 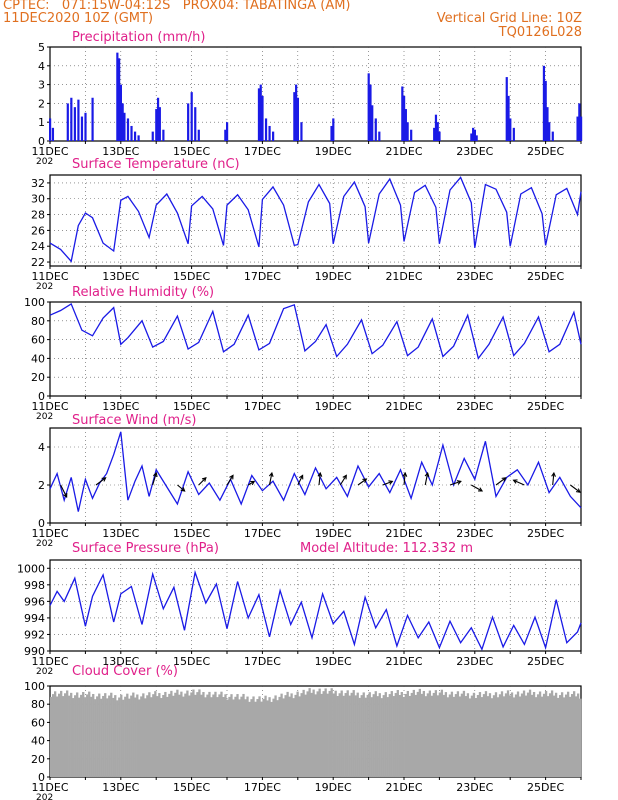 What do you see at coordinates (34, 585) in the screenshot?
I see `y-tick-label: 998` at bounding box center [34, 585].